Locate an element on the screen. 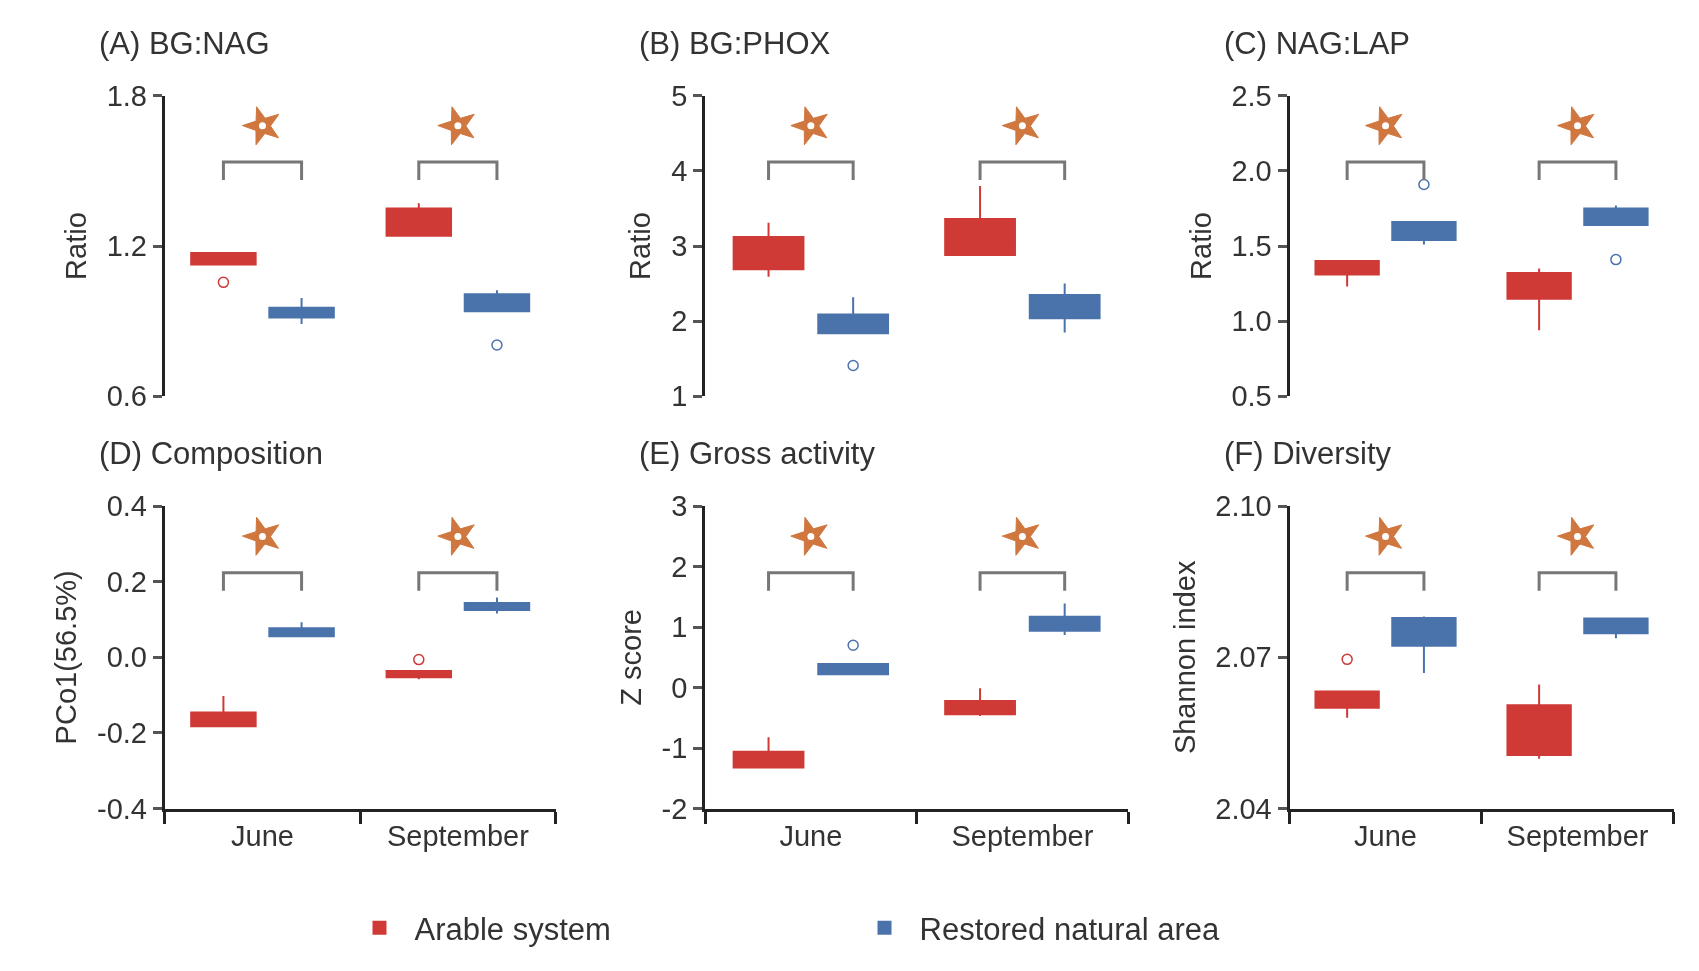  chart-title: (C) NAG:LAP is located at coordinates (1317, 43).